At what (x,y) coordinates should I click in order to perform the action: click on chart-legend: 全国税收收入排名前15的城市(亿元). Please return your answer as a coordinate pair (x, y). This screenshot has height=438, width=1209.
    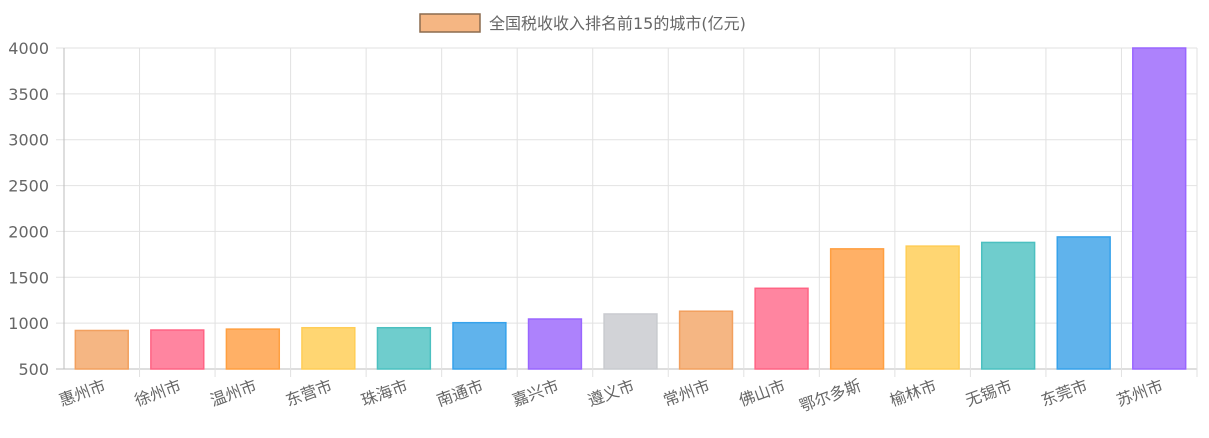
    Looking at the image, I should click on (582, 23).